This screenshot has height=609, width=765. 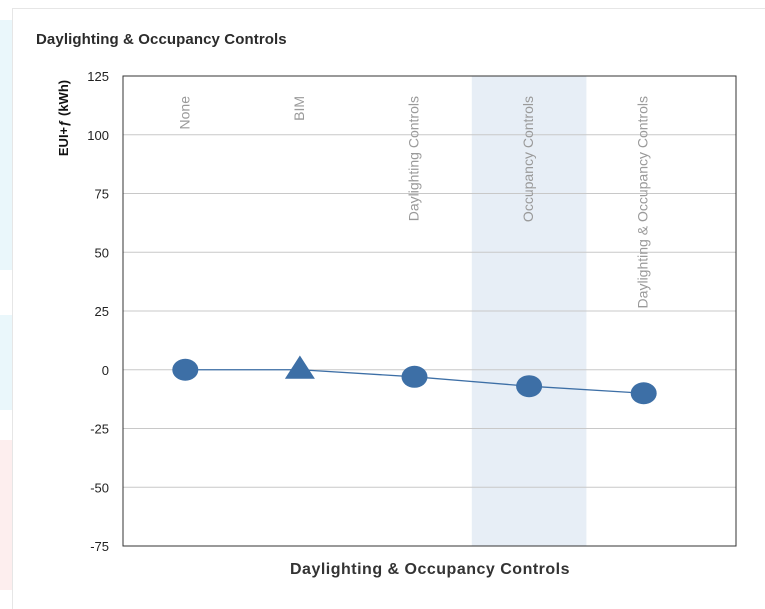 What do you see at coordinates (105, 370) in the screenshot?
I see `y-tick-label: 0` at bounding box center [105, 370].